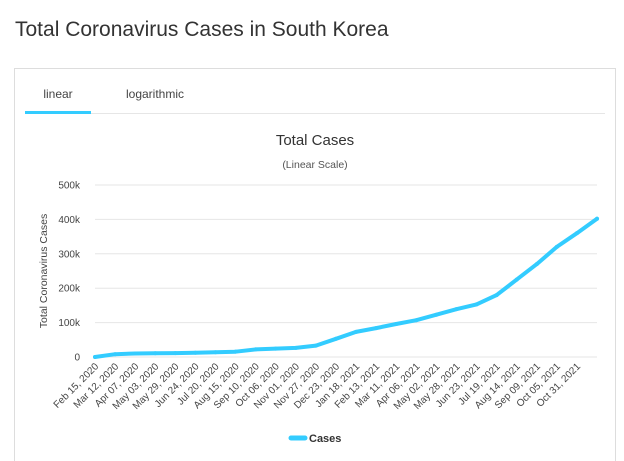 This screenshot has width=624, height=461. Describe the element at coordinates (77, 358) in the screenshot. I see `y-tick-label: 0` at that location.